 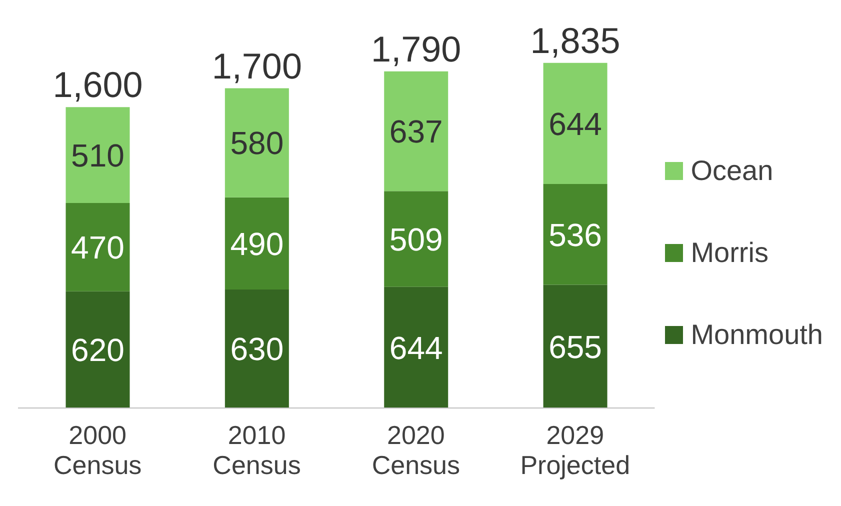 What do you see at coordinates (732, 171) in the screenshot?
I see `legend-label: Ocean` at bounding box center [732, 171].